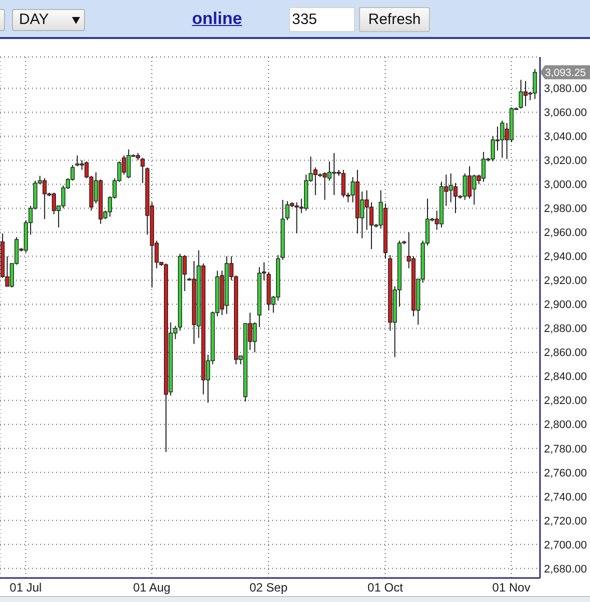  I want to click on y-tick-label: 2,800.00, so click(565, 425).